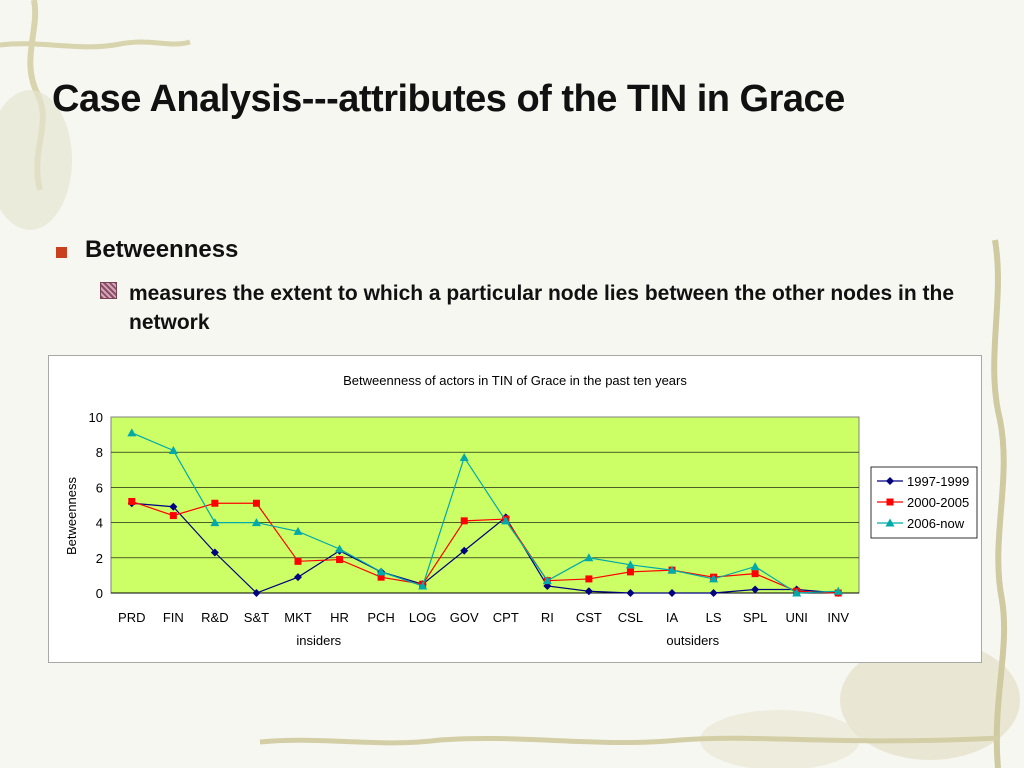 The width and height of the screenshot is (1024, 768). What do you see at coordinates (99, 593) in the screenshot?
I see `y-tick-label: 0` at bounding box center [99, 593].